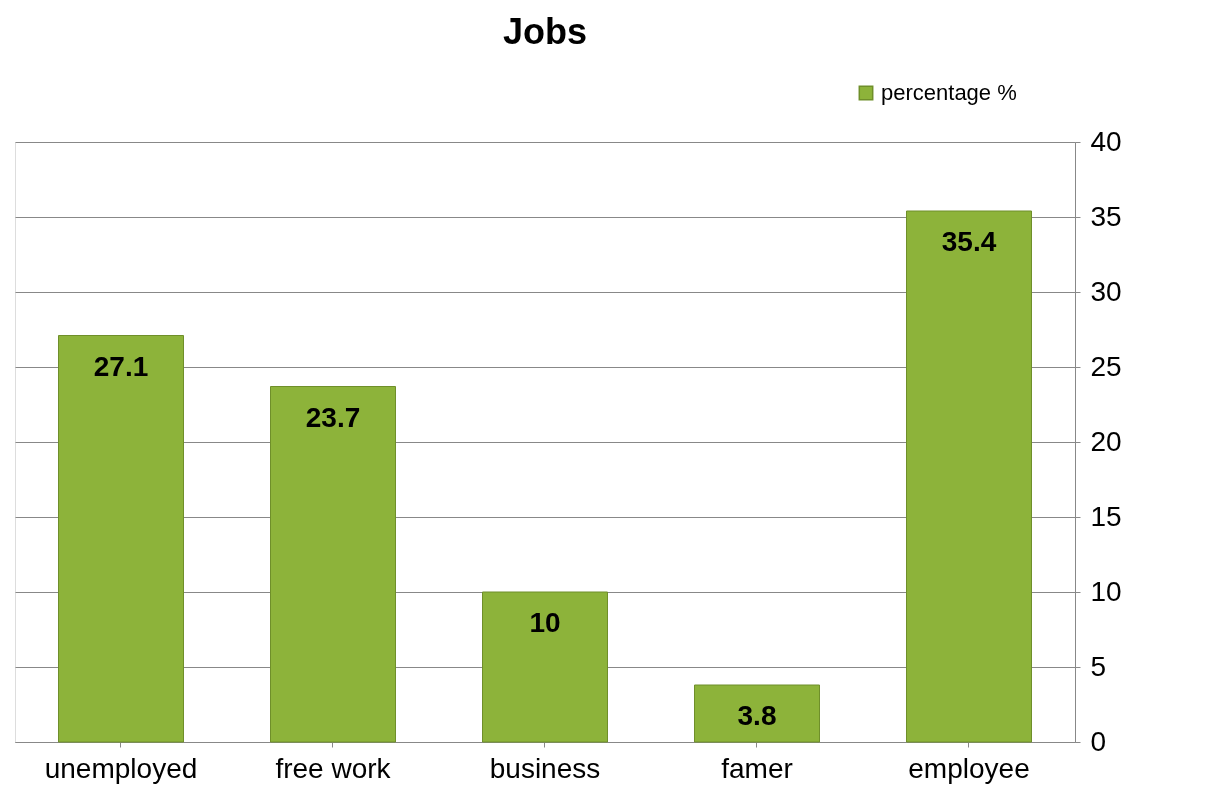 The image size is (1229, 798). What do you see at coordinates (1106, 366) in the screenshot?
I see `y-tick-label: 25` at bounding box center [1106, 366].